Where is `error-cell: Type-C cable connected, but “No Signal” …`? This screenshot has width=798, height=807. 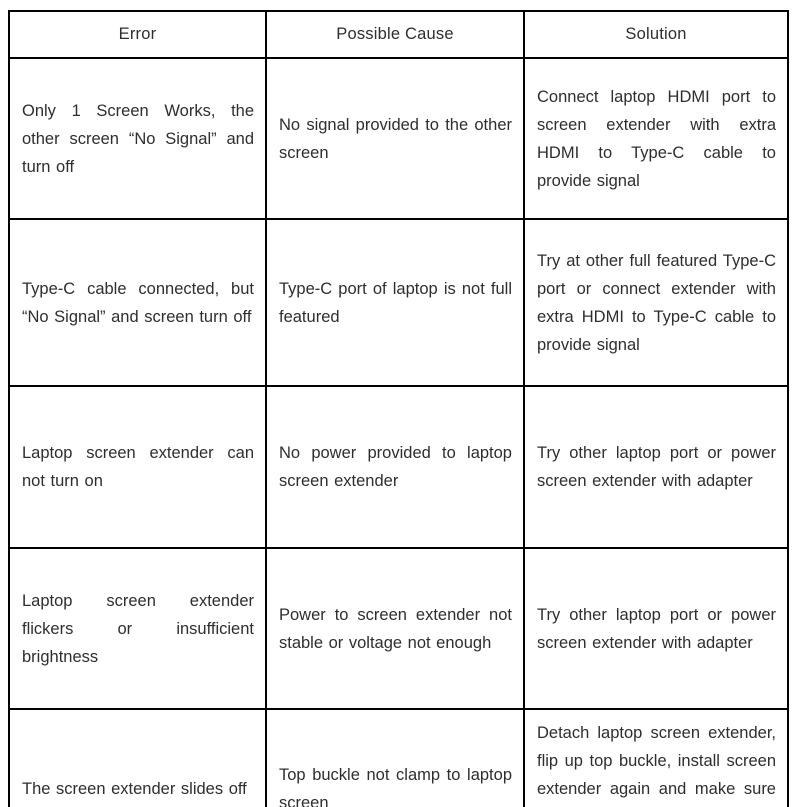 error-cell: Type-C cable connected, but “No Signal” … is located at coordinates (137, 302).